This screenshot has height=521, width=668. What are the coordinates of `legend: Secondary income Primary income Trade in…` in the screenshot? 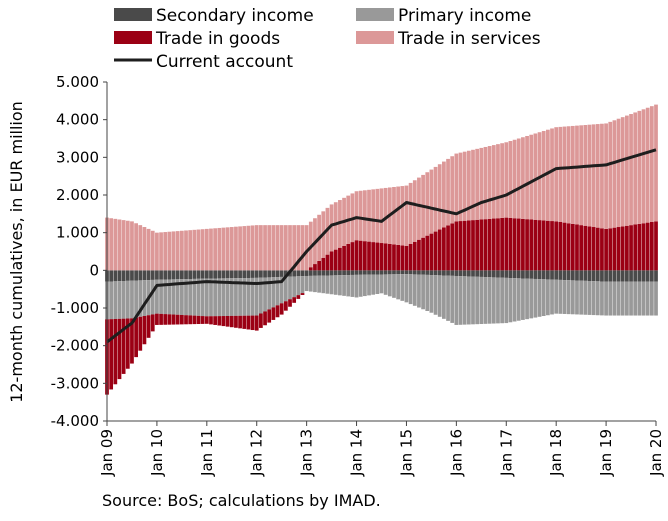 It's located at (327, 39).